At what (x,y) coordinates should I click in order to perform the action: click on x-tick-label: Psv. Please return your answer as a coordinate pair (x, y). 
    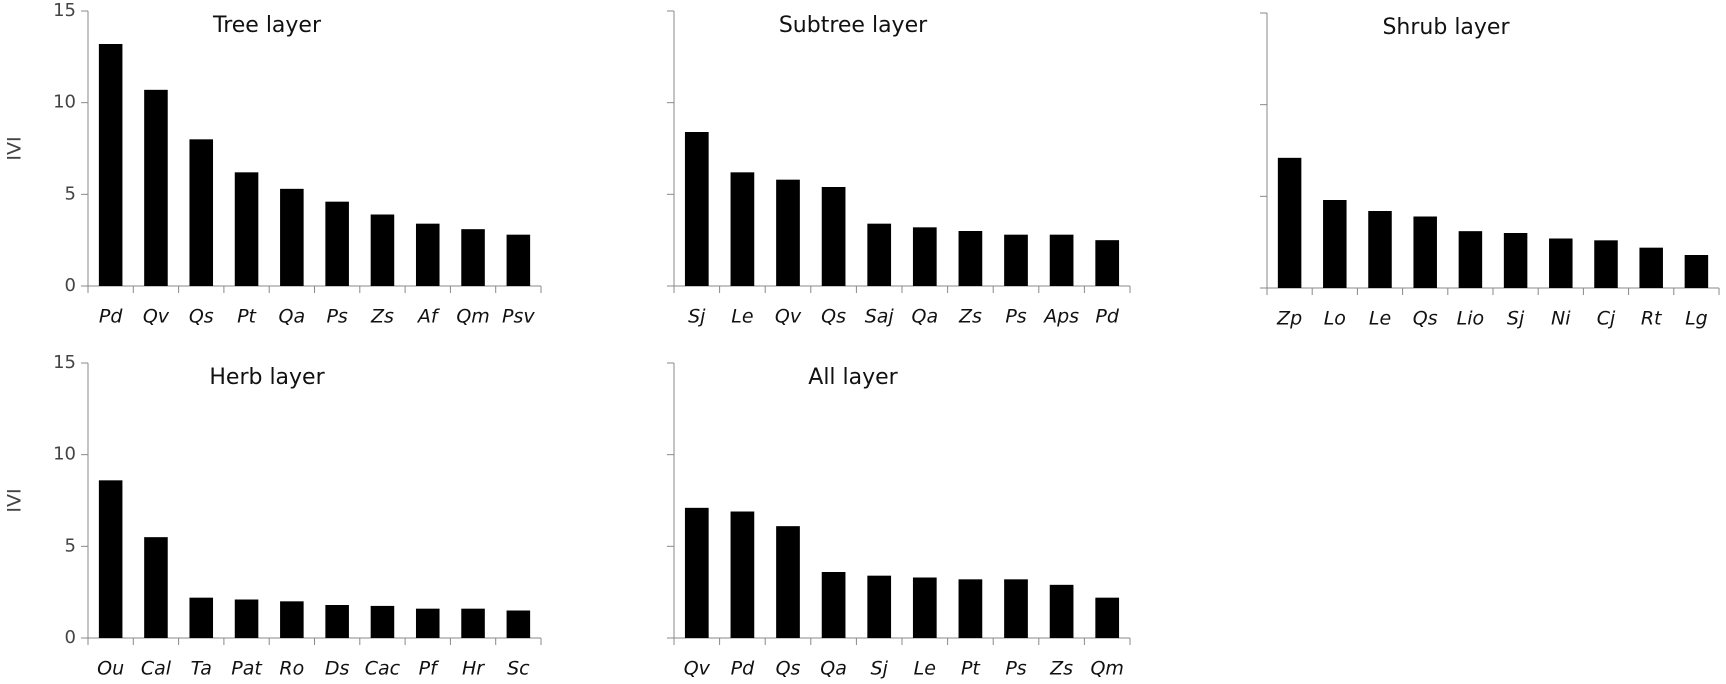
    Looking at the image, I should click on (518, 317).